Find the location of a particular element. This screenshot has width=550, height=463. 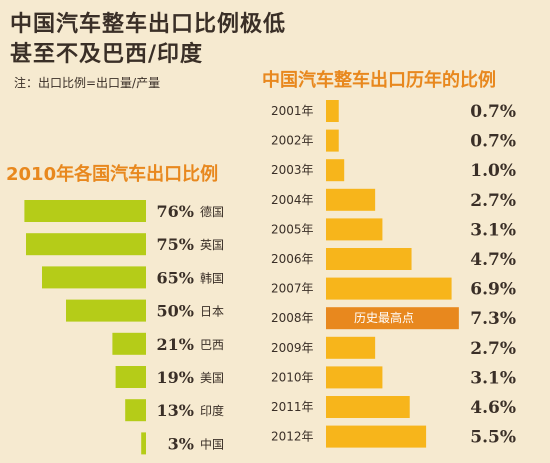

right-bar-value: 5.5% is located at coordinates (493, 438).